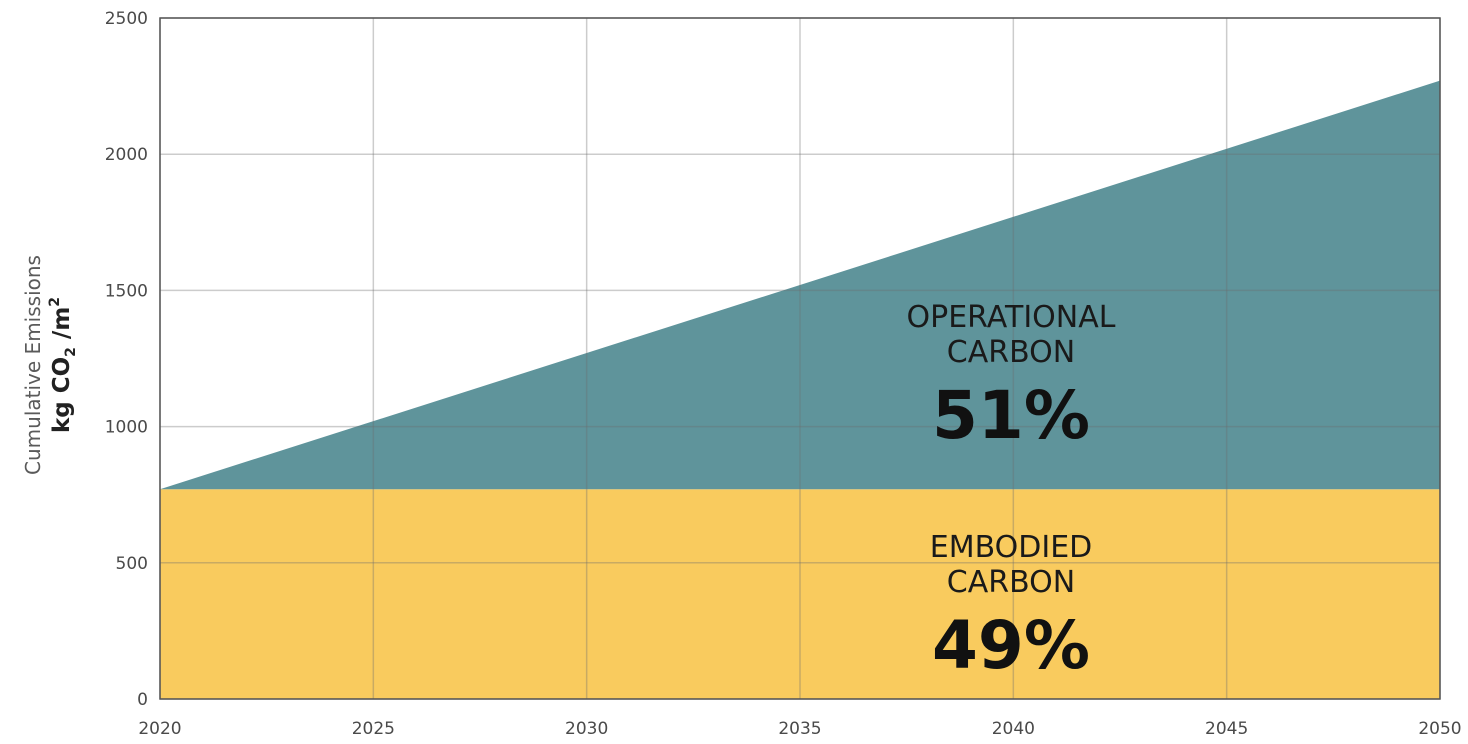 This screenshot has width=1468, height=744. I want to click on operational-percent: 51%, so click(1011, 415).